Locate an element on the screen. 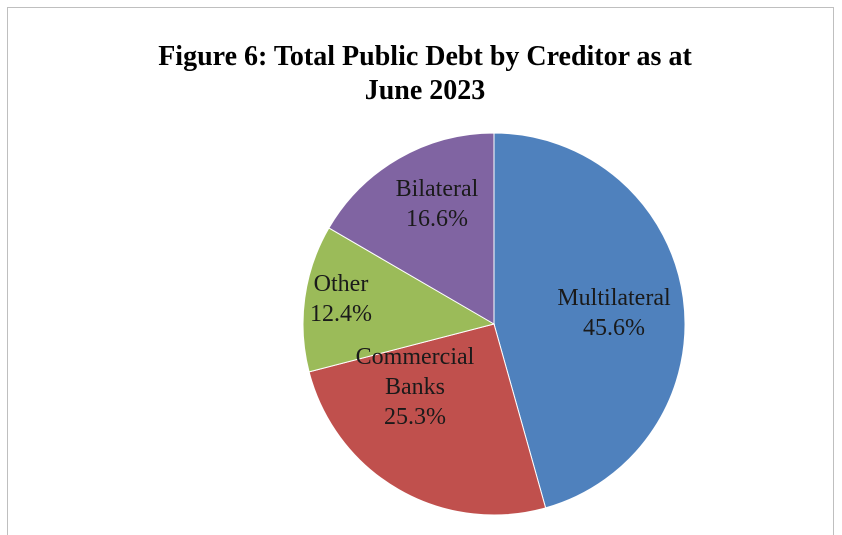 This screenshot has width=842, height=535. data-label-name-commercial-banks: Banks is located at coordinates (415, 387).